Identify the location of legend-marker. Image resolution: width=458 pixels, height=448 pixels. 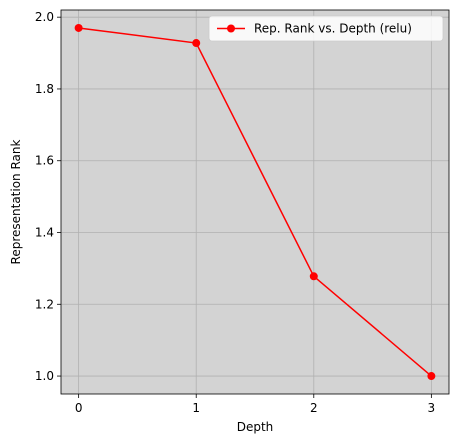
(231, 28).